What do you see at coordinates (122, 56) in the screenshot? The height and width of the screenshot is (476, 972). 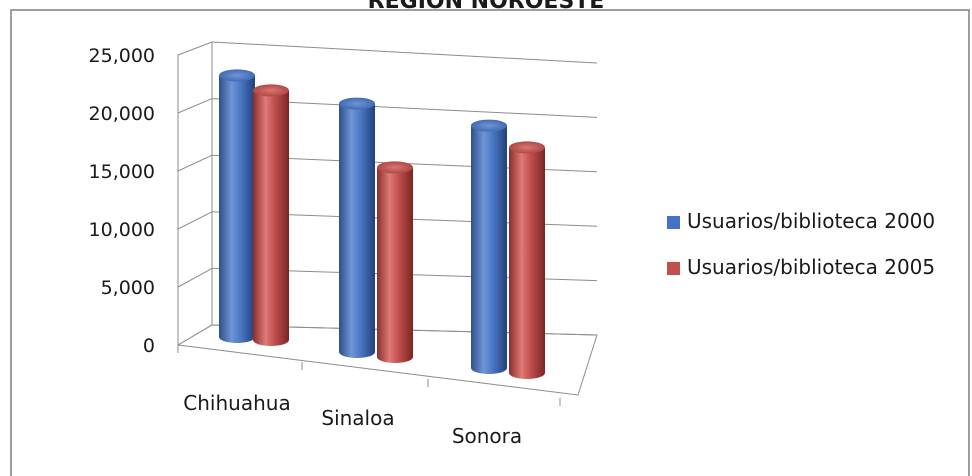 I see `y-tick-label: 25,000` at bounding box center [122, 56].